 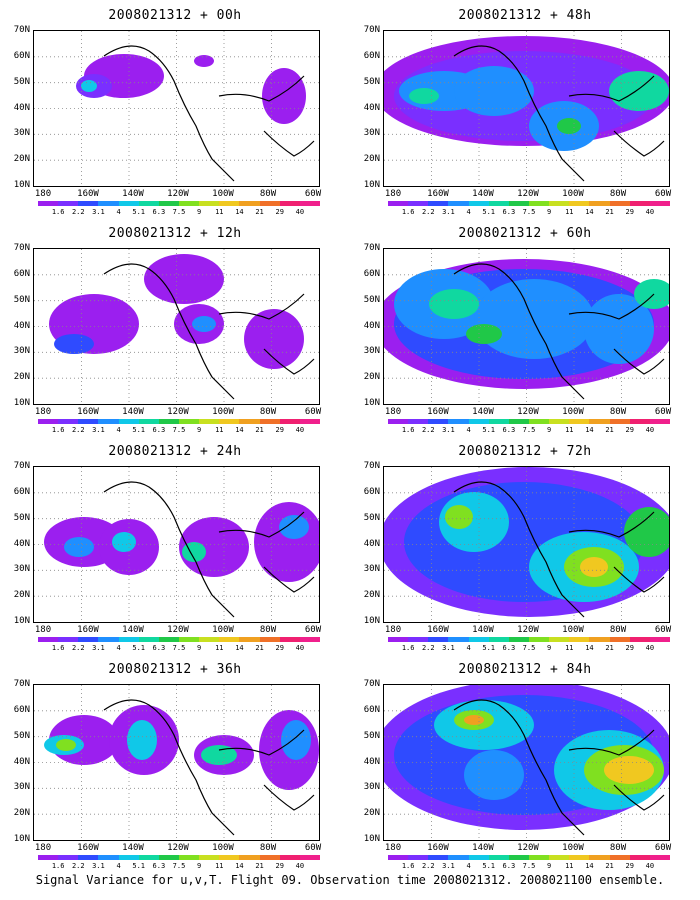 What do you see at coordinates (21, 159) in the screenshot?
I see `latitude-label: 20N` at bounding box center [21, 159].